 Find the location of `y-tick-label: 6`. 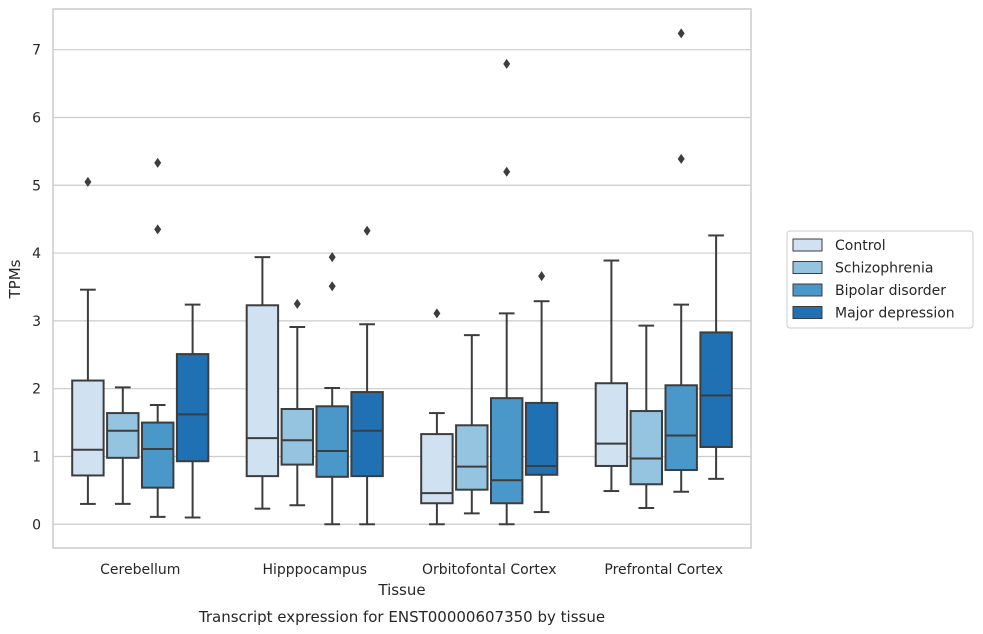

y-tick-label: 6 is located at coordinates (36, 118).